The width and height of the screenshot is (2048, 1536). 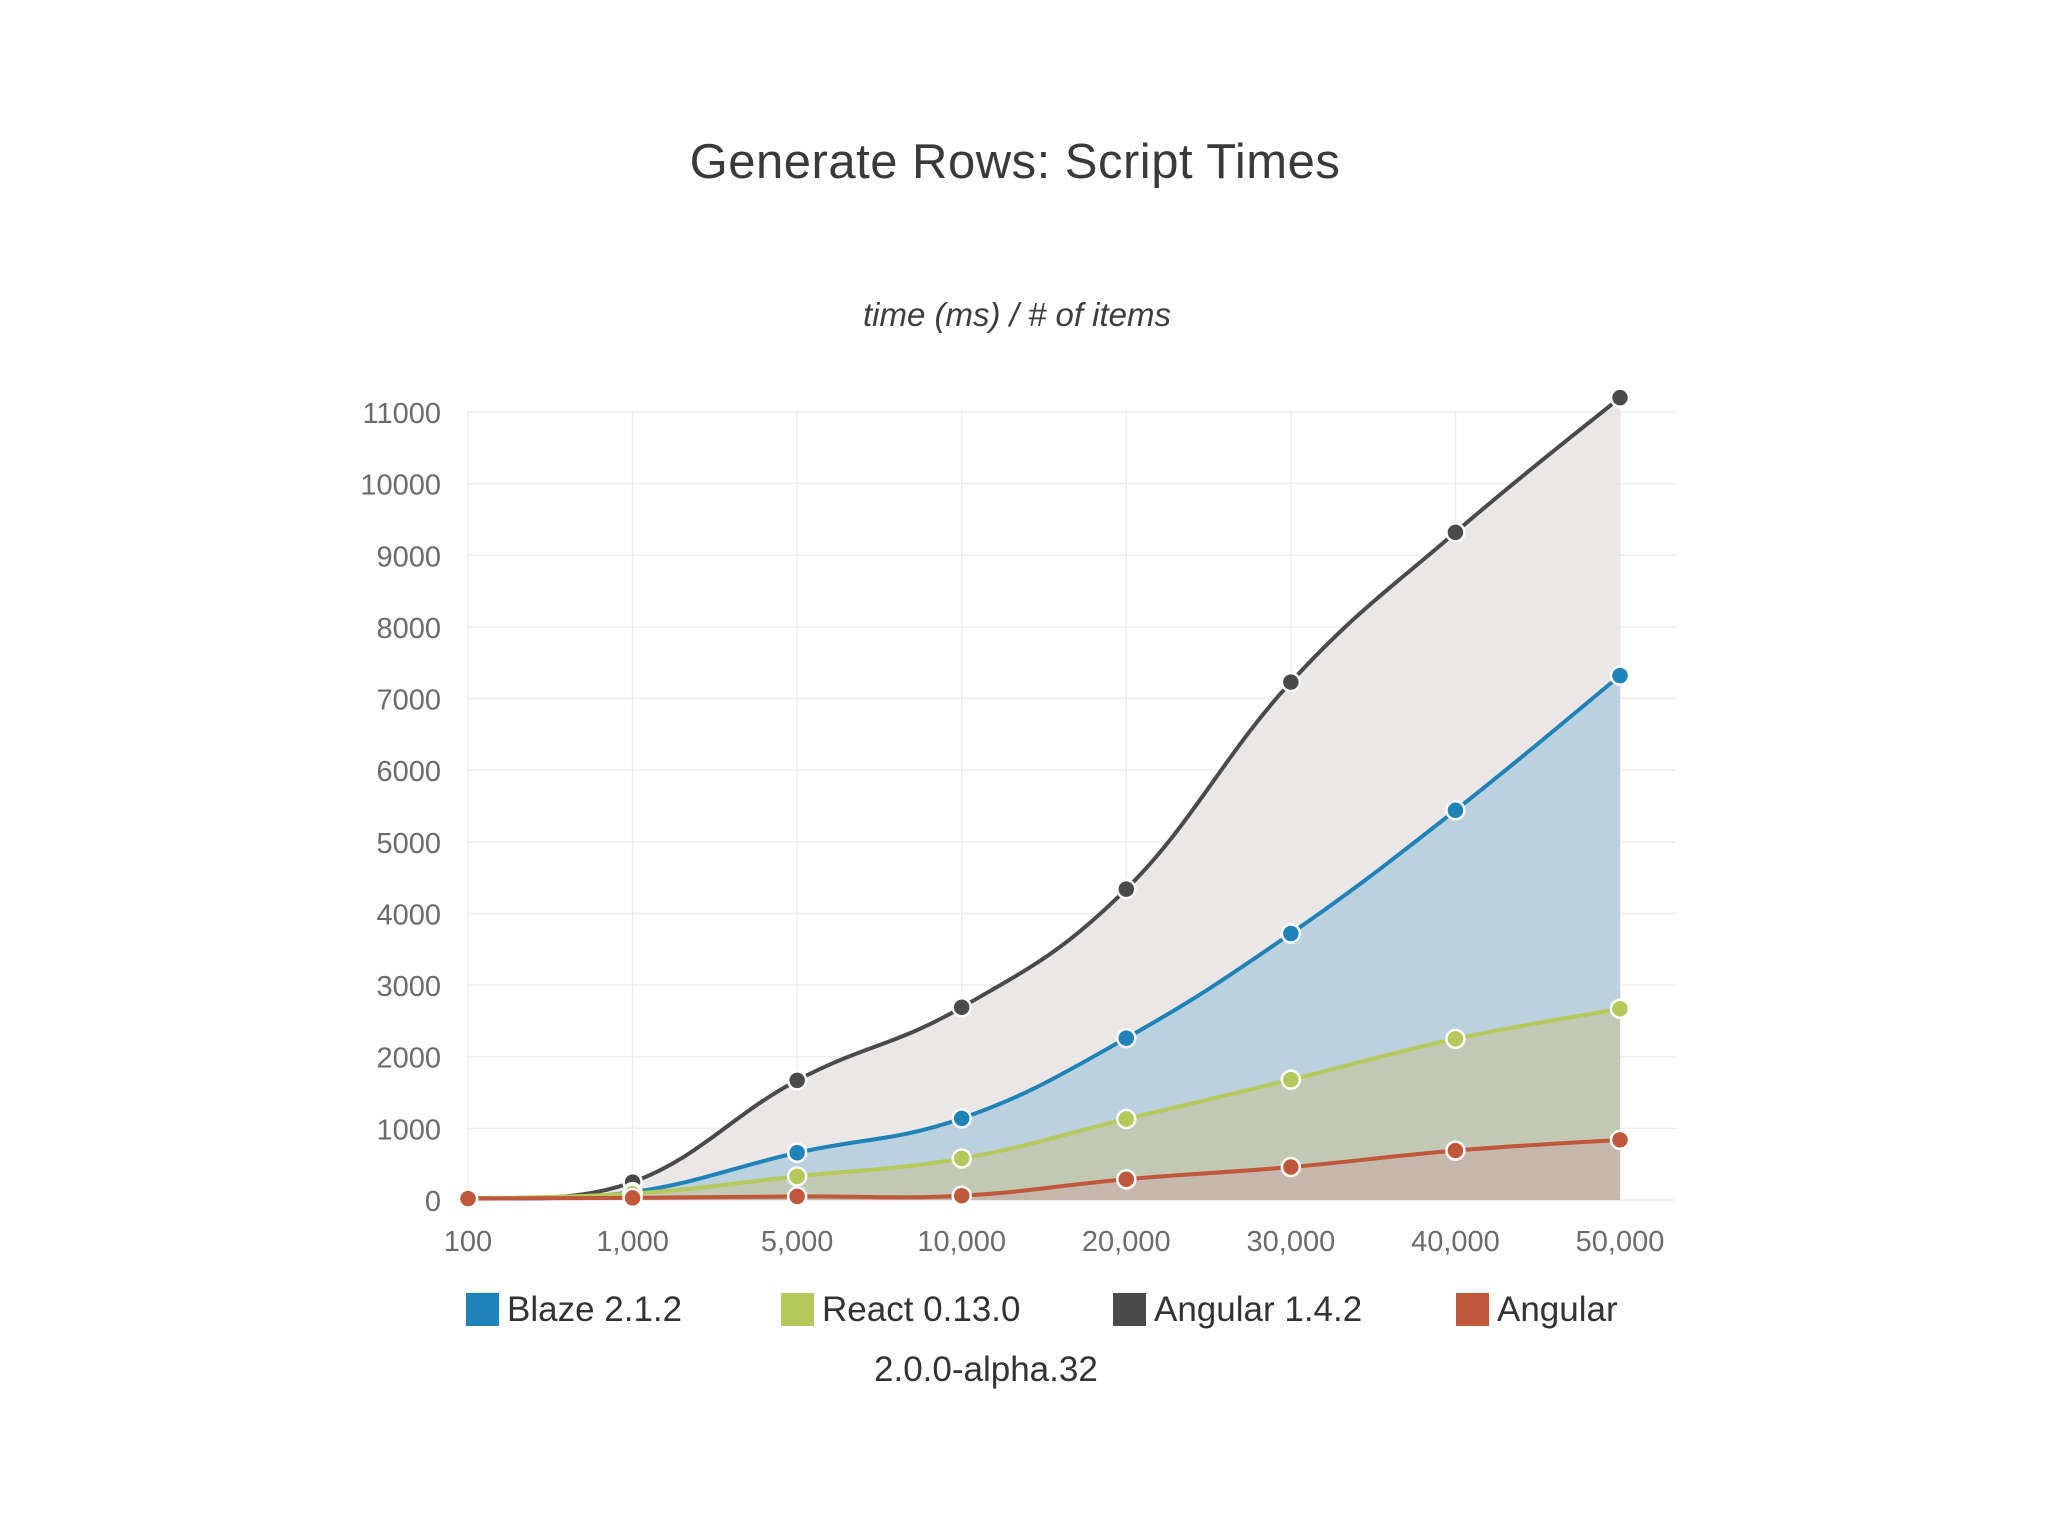 What do you see at coordinates (408, 987) in the screenshot?
I see `y-tick-label: 3000` at bounding box center [408, 987].